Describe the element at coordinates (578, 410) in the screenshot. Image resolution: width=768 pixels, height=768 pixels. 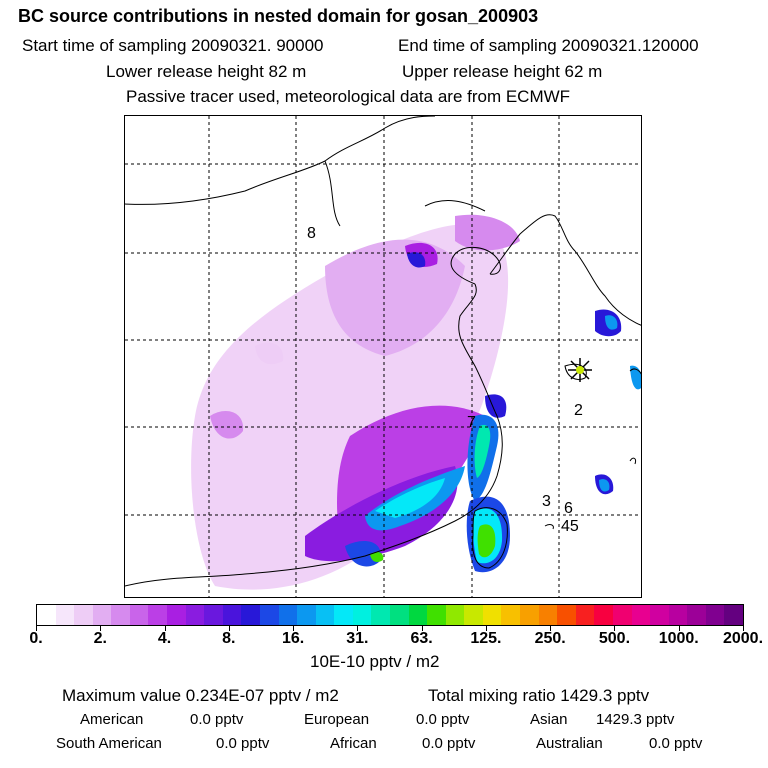
I see `region-label-2: 2` at that location.